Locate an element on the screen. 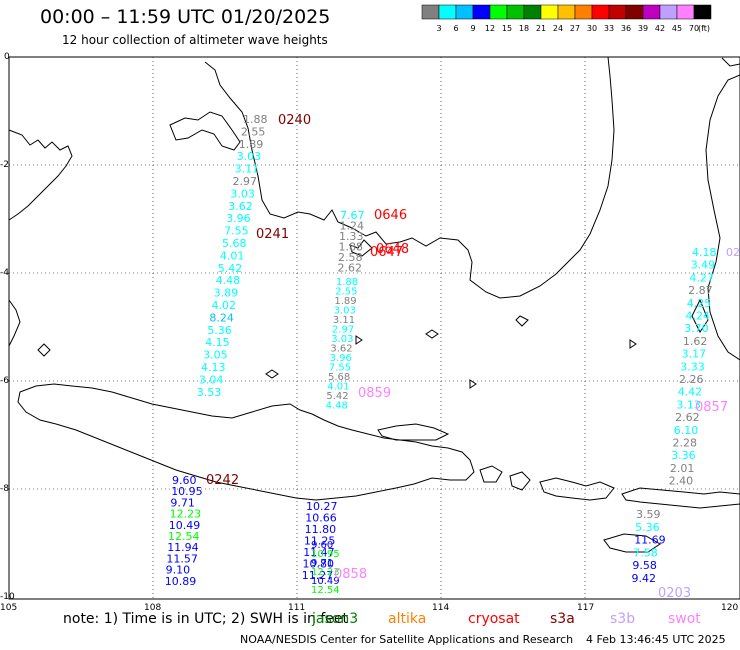 The height and width of the screenshot is (650, 740). colorbar-tick-label: 3 is located at coordinates (438, 28).